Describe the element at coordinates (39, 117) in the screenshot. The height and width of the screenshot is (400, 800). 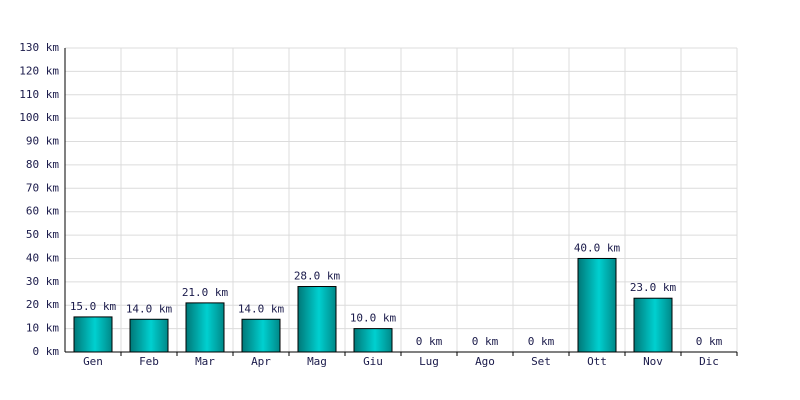
I see `y-tick-label: 100 km` at that location.